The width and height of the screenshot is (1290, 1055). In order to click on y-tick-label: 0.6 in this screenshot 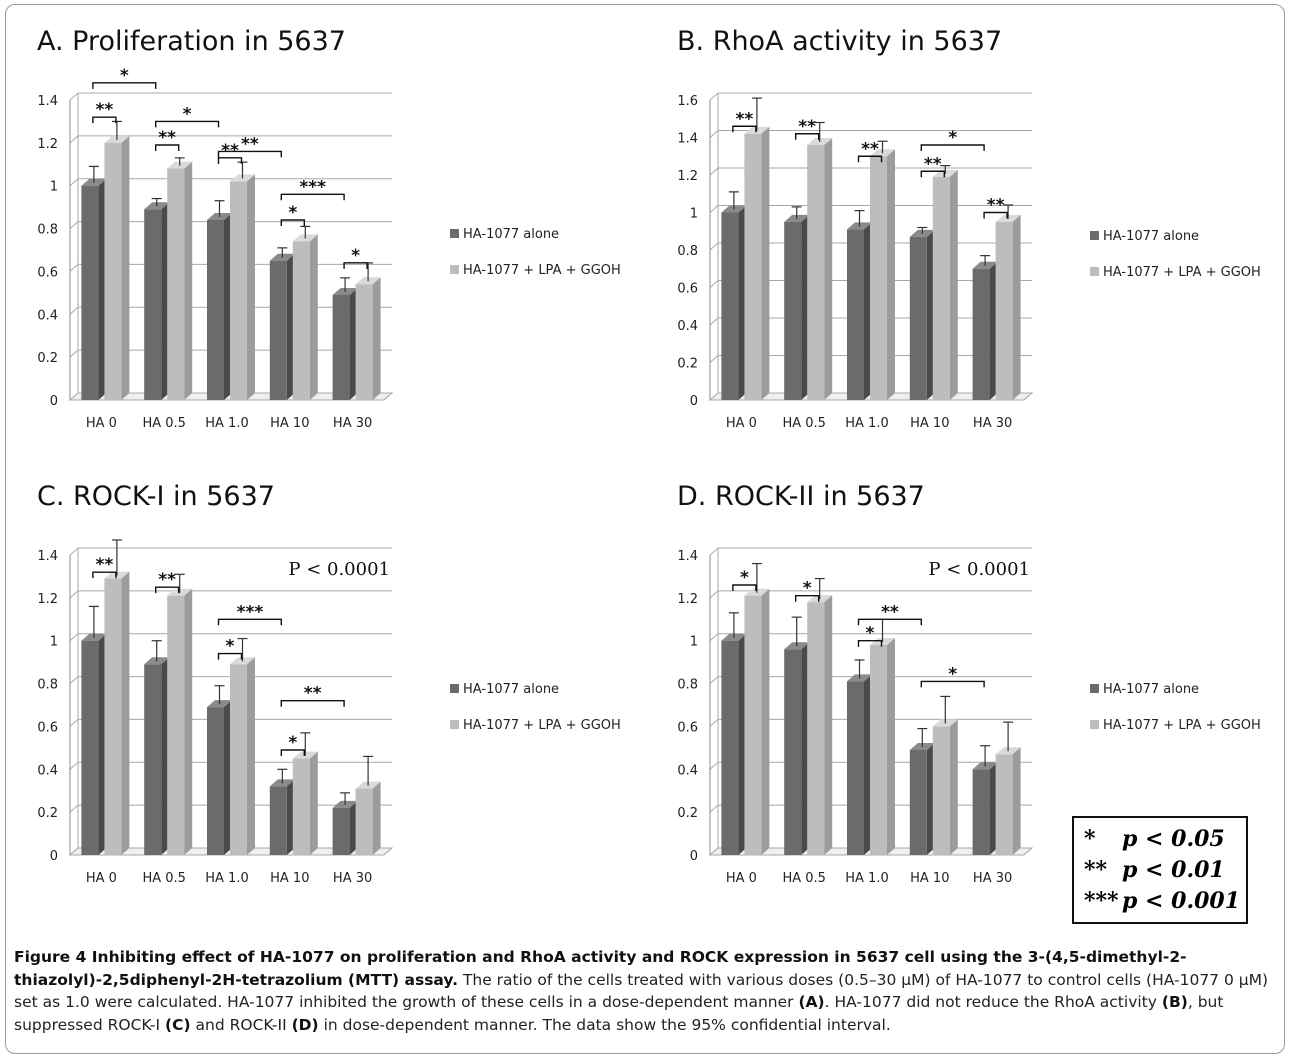, I will do `click(47, 272)`.